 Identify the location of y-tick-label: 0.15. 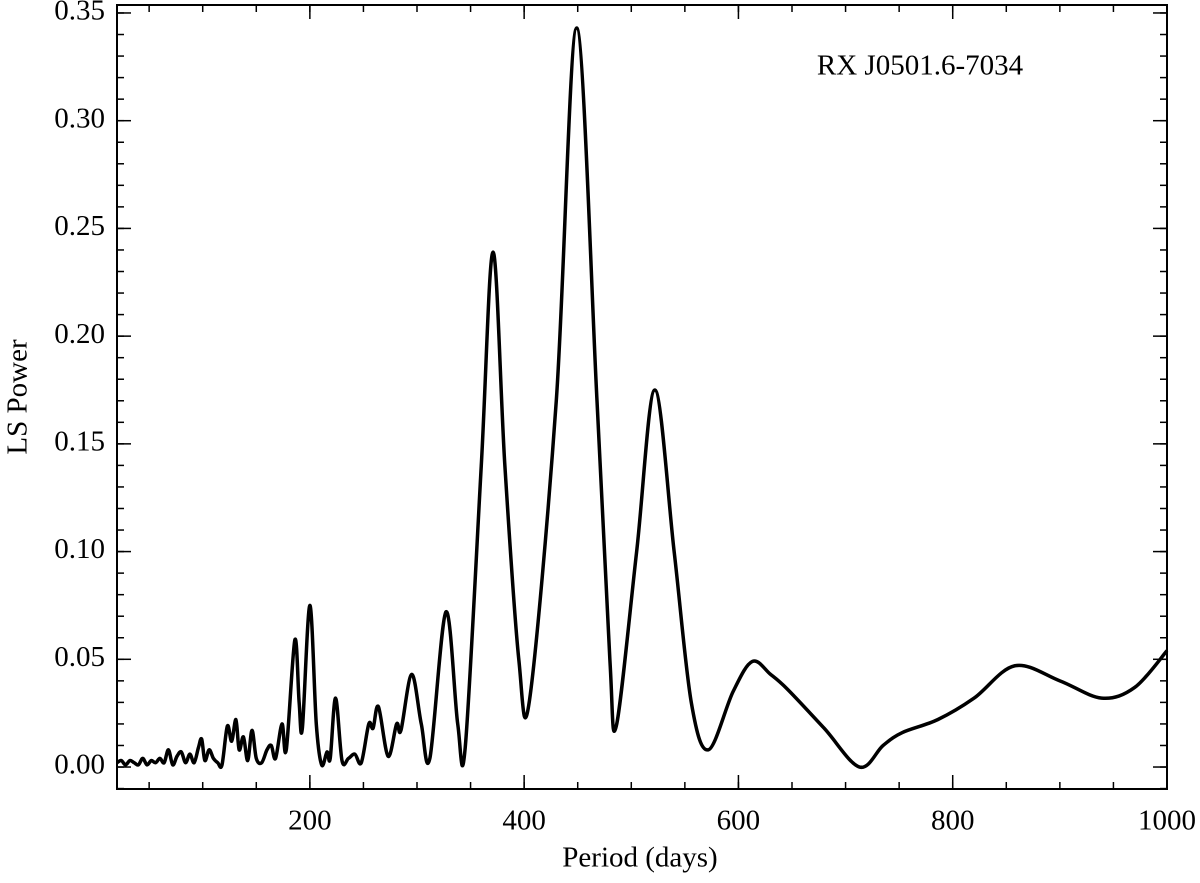
(79, 442).